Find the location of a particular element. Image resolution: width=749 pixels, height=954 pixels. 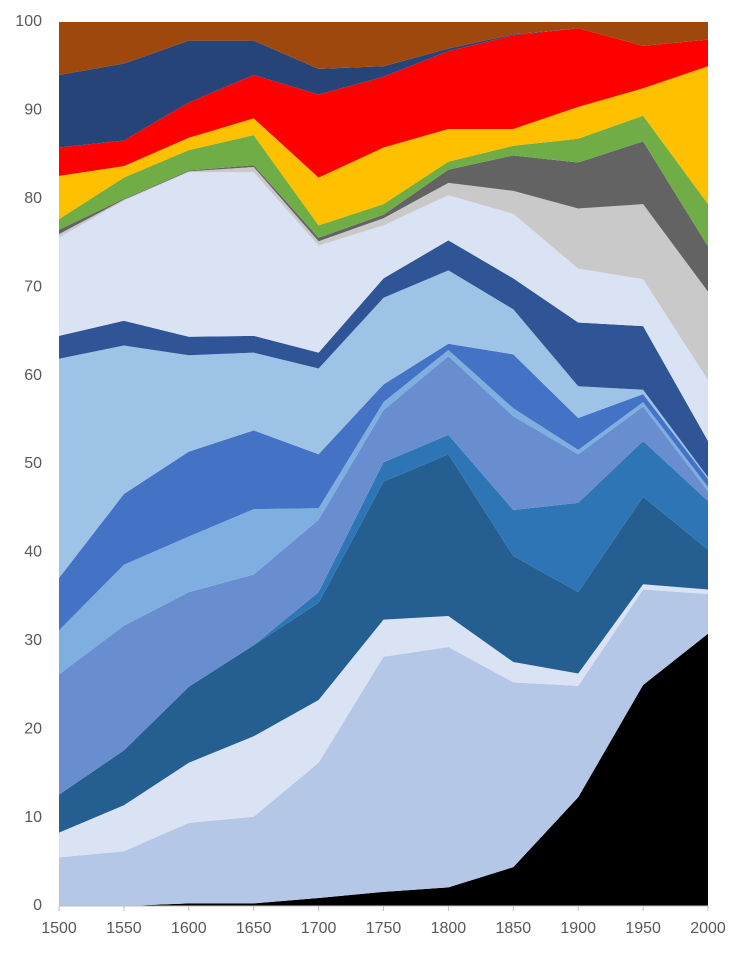

y-tick-label: 60 is located at coordinates (33, 375).